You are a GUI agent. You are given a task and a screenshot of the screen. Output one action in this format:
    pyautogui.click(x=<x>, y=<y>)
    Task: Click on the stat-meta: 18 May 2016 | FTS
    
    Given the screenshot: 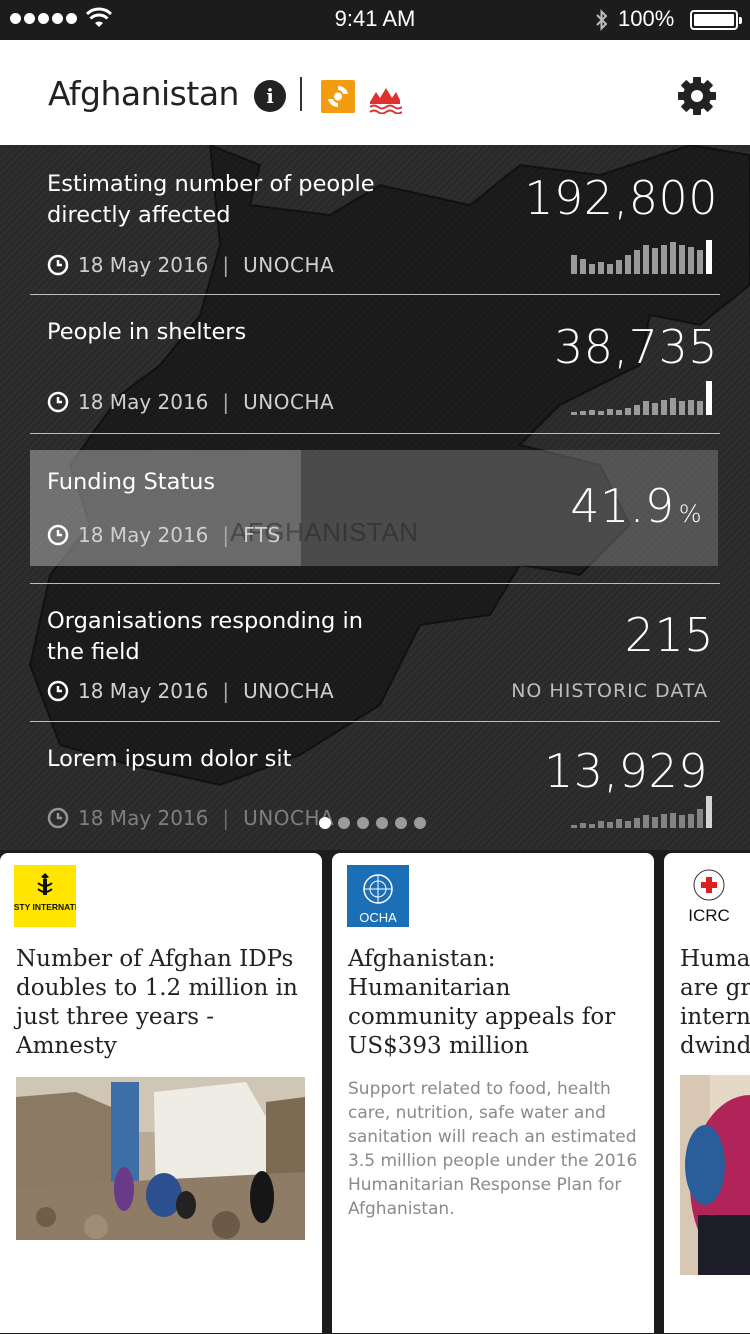 What is the action you would take?
    pyautogui.click(x=164, y=535)
    